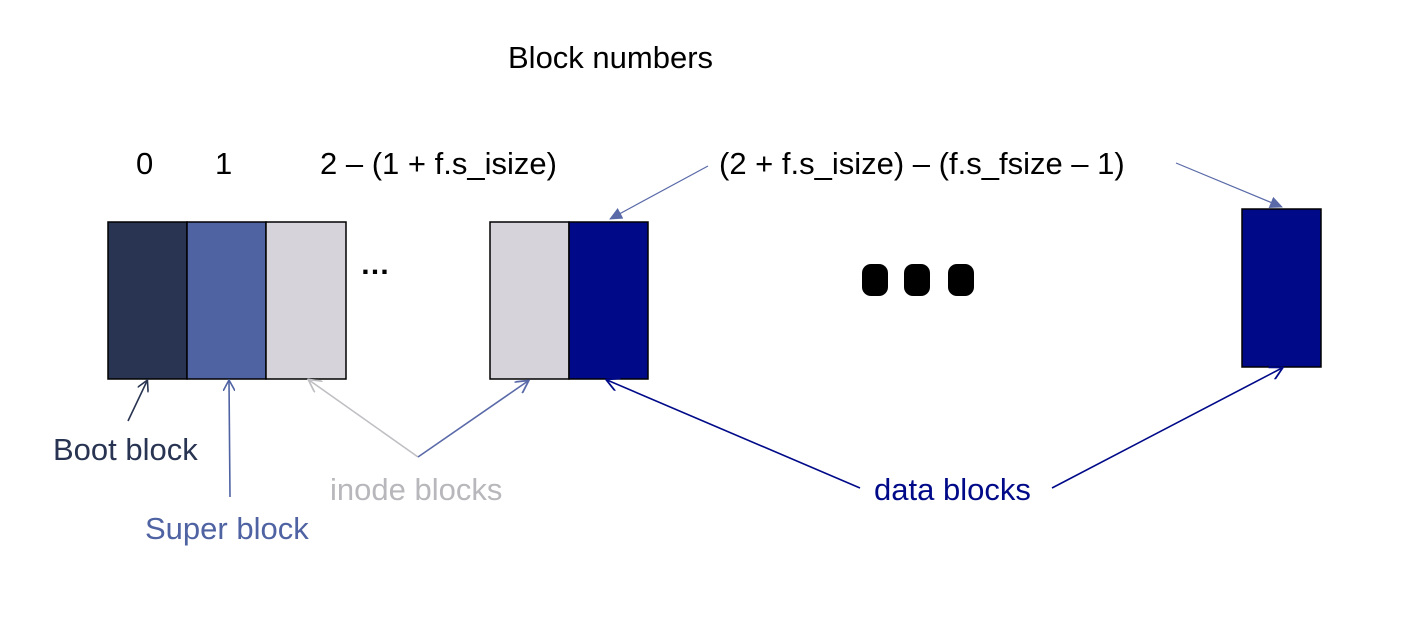  I want to click on block-number-boot: 0, so click(145, 163).